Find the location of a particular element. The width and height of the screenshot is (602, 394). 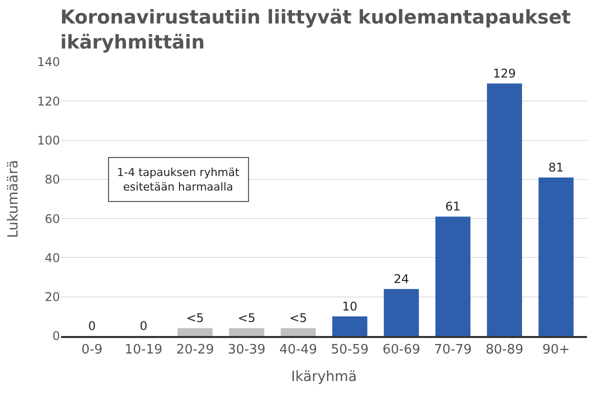

x-tick-label: 20-29 is located at coordinates (195, 350).